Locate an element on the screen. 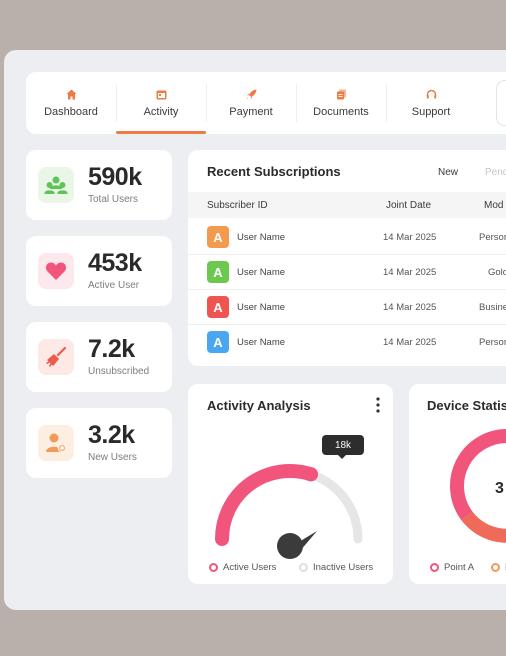  legend-active-users: Active Users is located at coordinates (242, 567).